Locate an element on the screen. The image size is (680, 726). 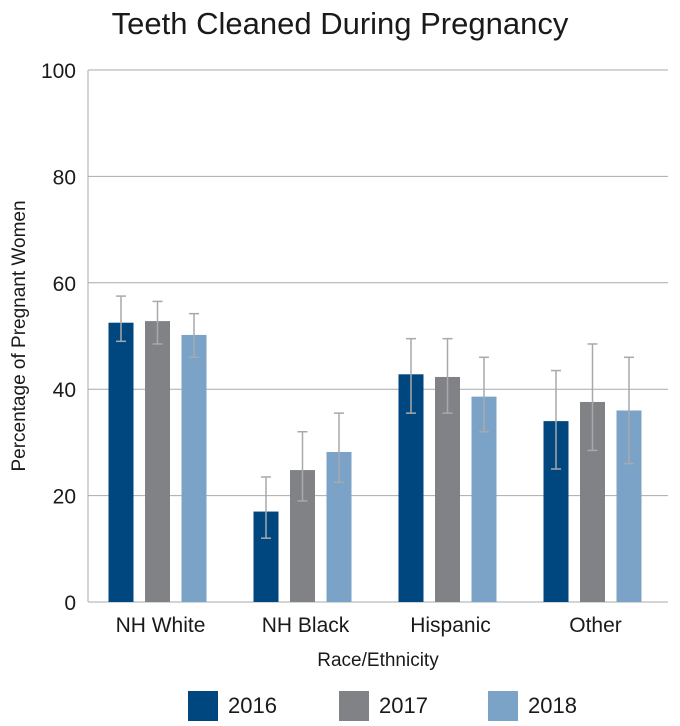
legend-item: 2016 is located at coordinates (232, 706).